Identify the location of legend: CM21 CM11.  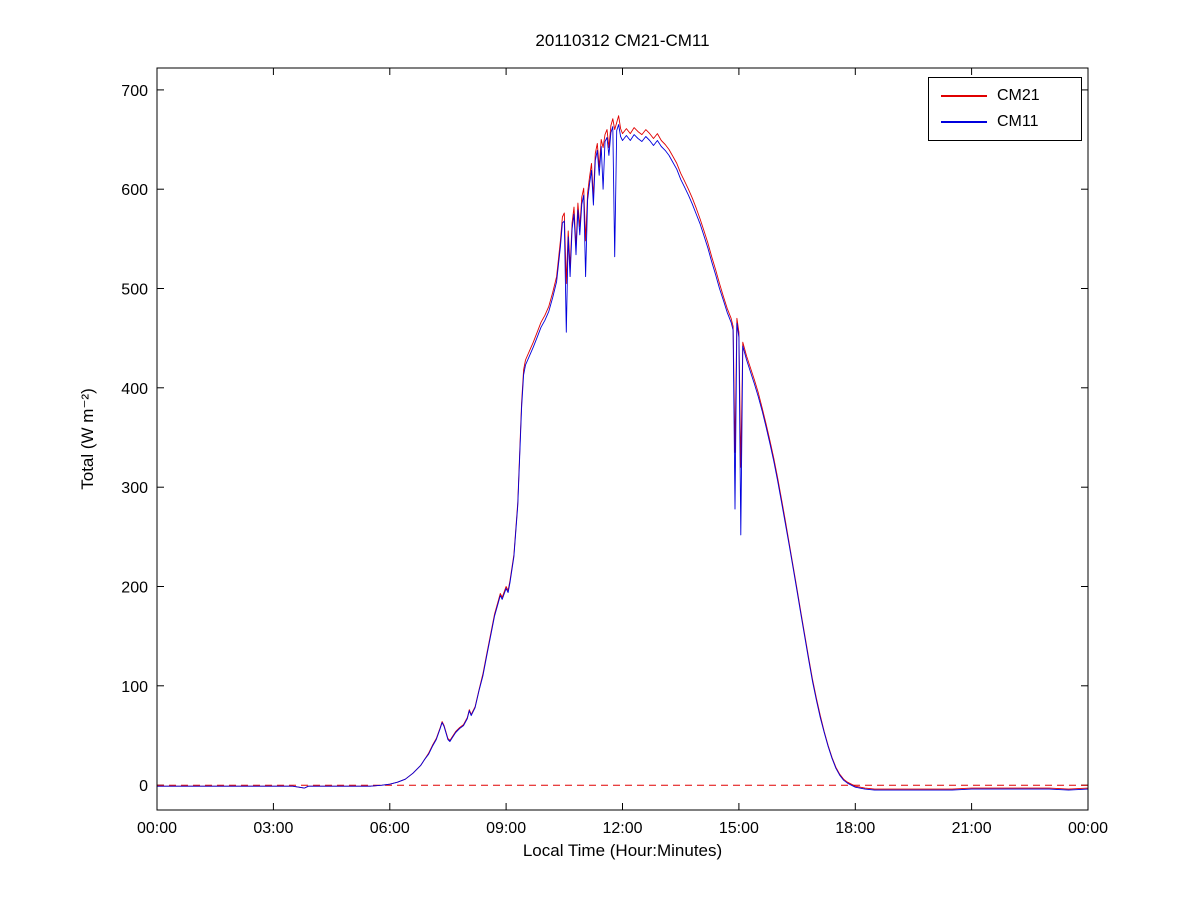
(1005, 109).